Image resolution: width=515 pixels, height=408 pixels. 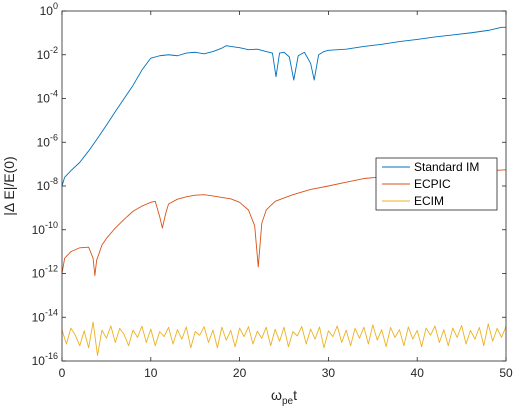 What do you see at coordinates (429, 201) in the screenshot?
I see `legend-label-ecim: ECIM` at bounding box center [429, 201].